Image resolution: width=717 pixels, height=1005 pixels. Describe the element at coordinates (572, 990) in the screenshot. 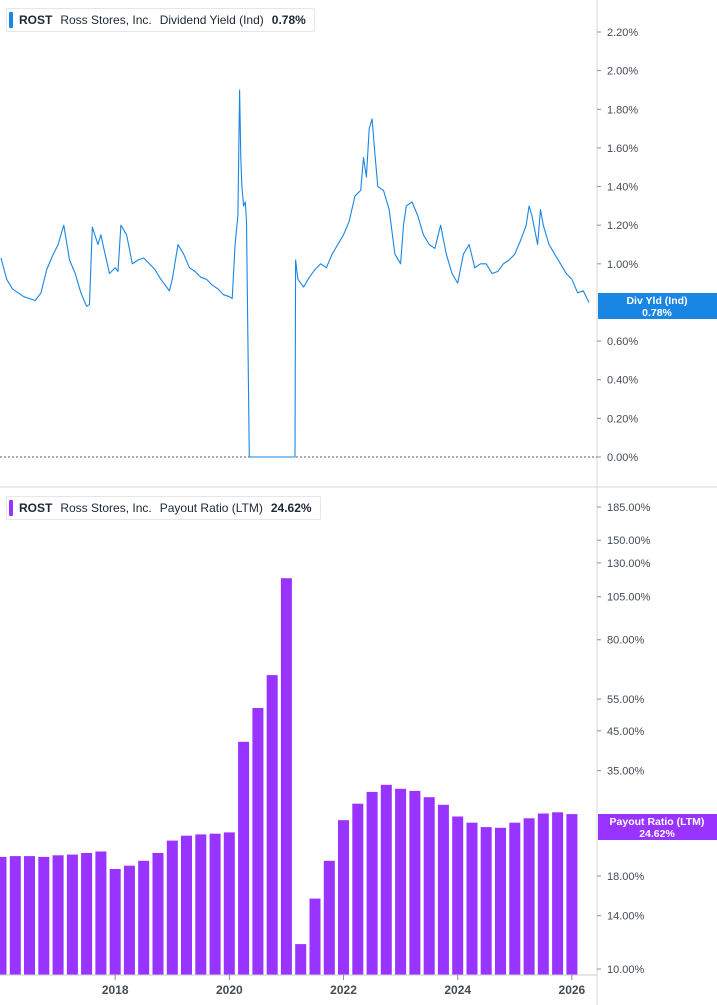

I see `x-tick-label: 2026` at that location.